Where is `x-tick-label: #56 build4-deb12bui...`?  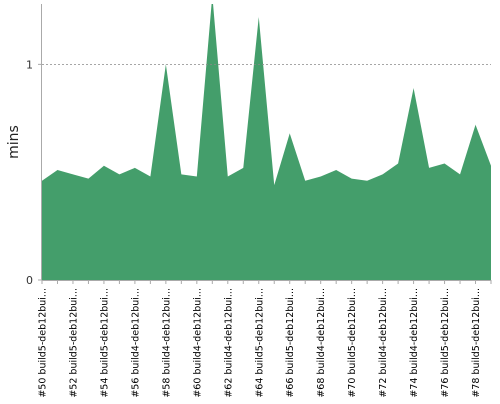 x-tick-label: #56 build4-deb12bui... is located at coordinates (135, 343).